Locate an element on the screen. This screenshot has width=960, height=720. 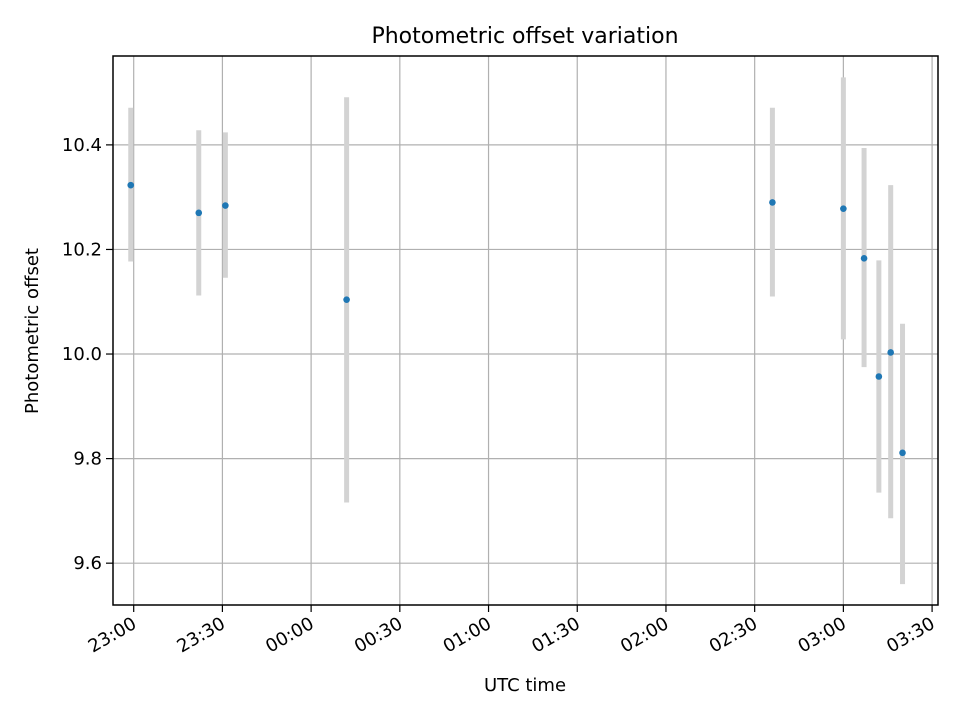
x-tick-label: 01:30 is located at coordinates (555, 635).